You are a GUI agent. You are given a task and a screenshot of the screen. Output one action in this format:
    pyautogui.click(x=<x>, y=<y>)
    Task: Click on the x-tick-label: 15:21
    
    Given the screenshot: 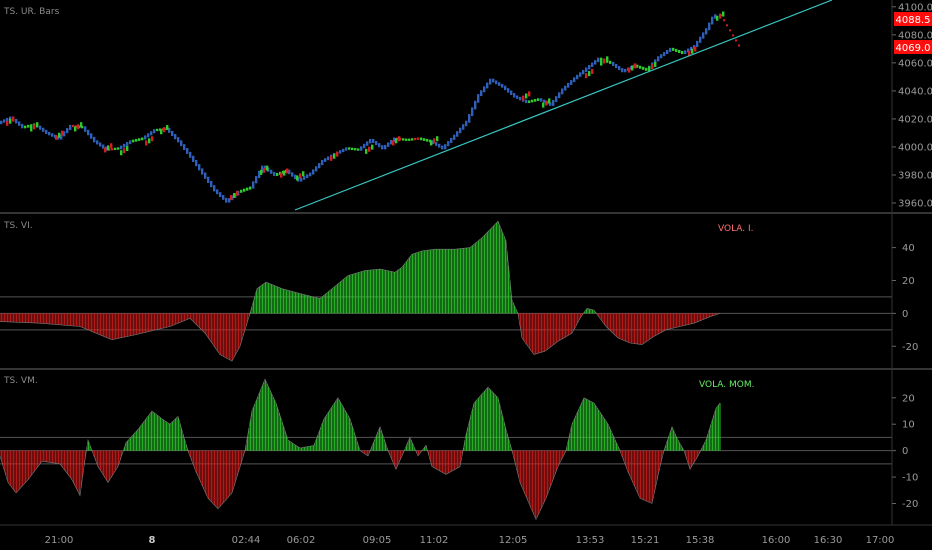 What is the action you would take?
    pyautogui.click(x=645, y=540)
    